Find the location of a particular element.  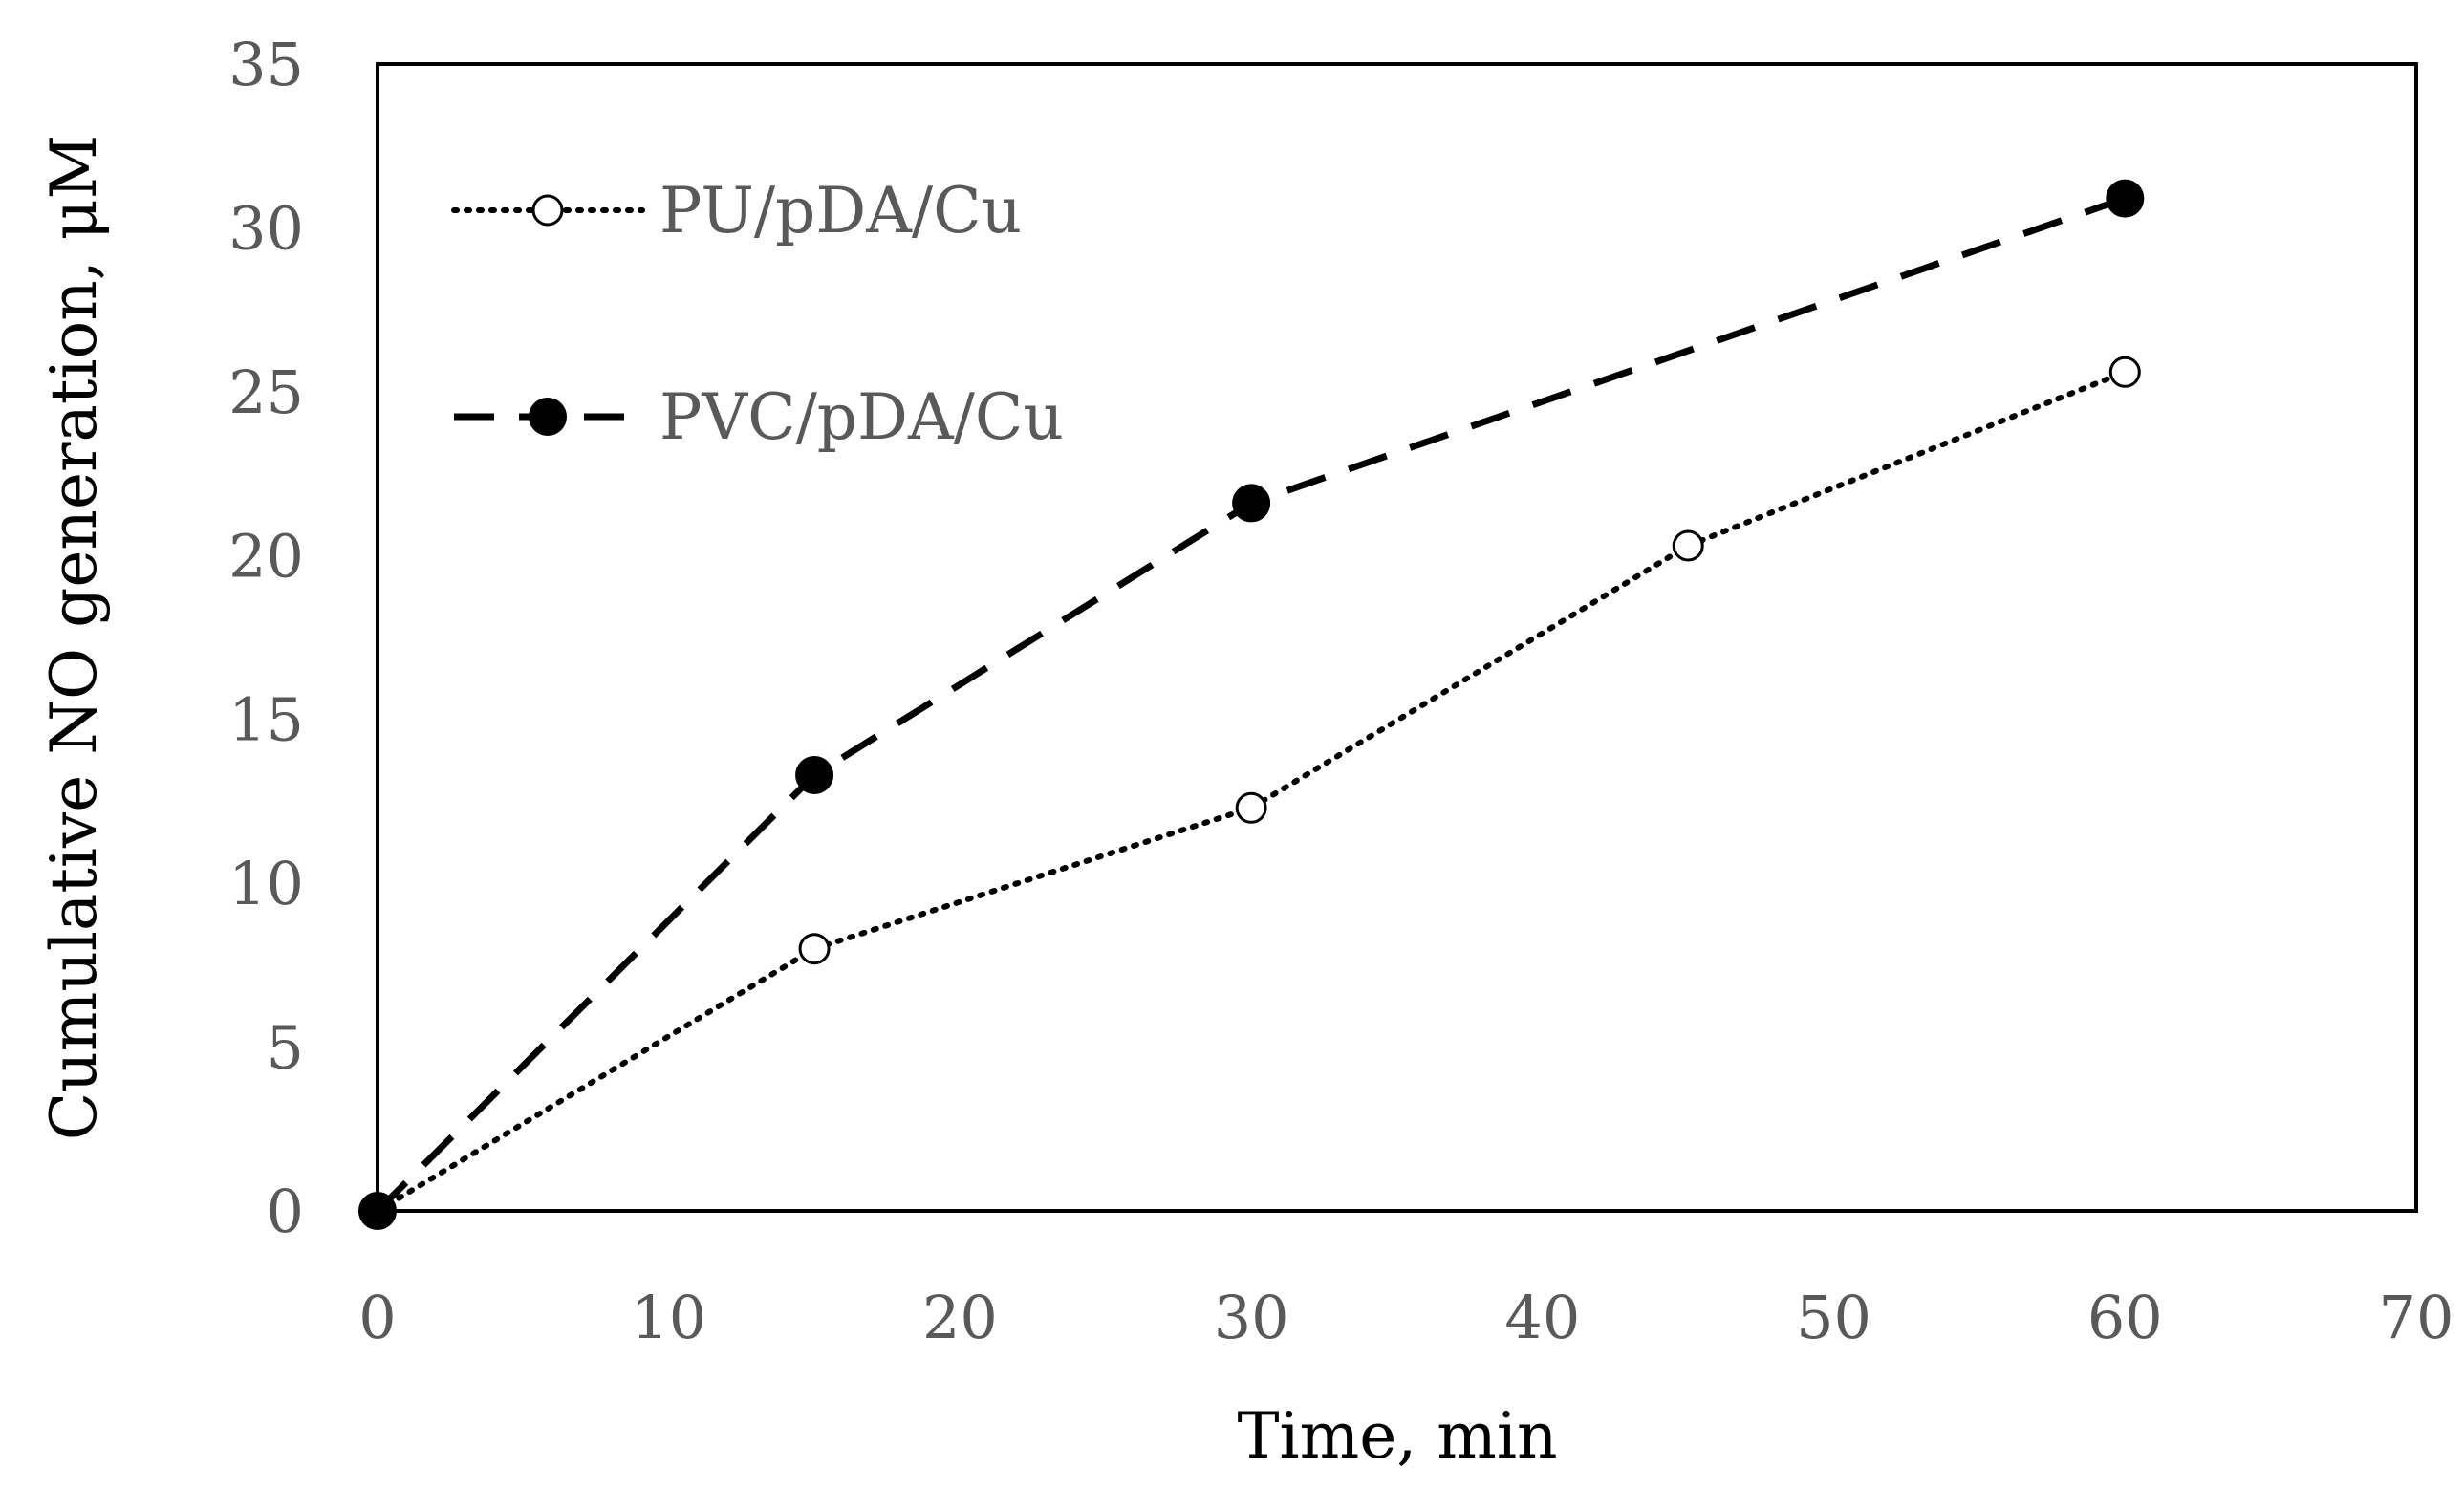

legend-item-pvc: PVC/pDA/Cu is located at coordinates (759, 417).